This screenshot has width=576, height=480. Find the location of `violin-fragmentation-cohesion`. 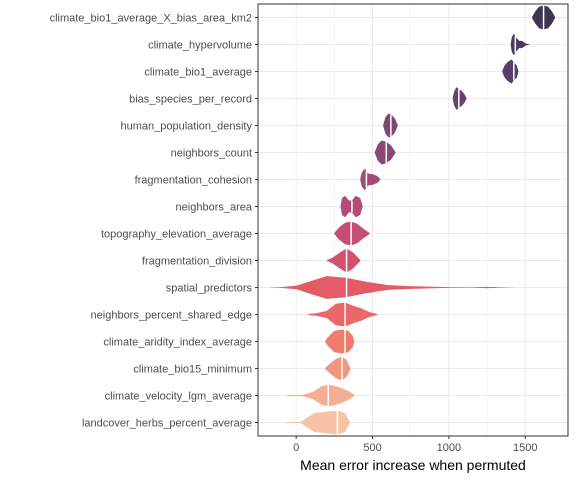

violin-fragmentation-cohesion is located at coordinates (370, 179).